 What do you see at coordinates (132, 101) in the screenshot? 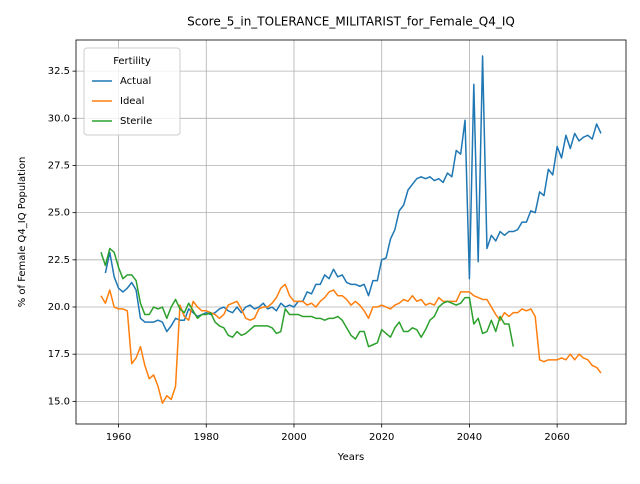
I see `legend-label: Ideal` at bounding box center [132, 101].